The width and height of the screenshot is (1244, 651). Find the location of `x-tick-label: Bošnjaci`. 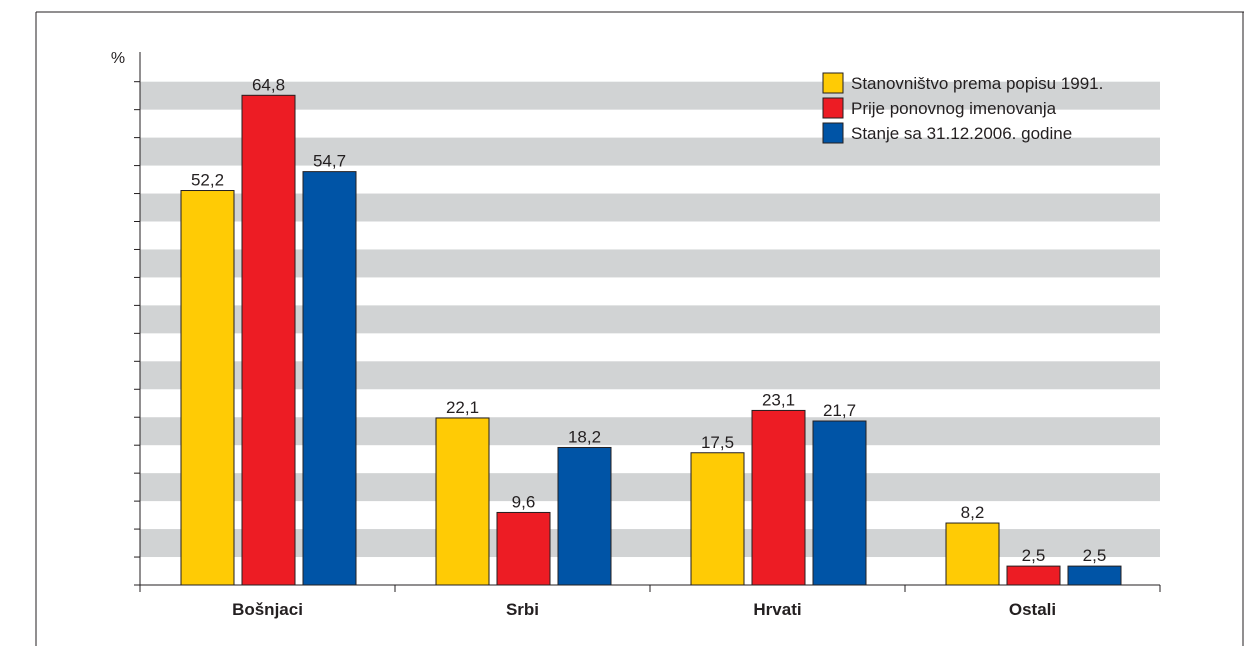

x-tick-label: Bošnjaci is located at coordinates (267, 609).